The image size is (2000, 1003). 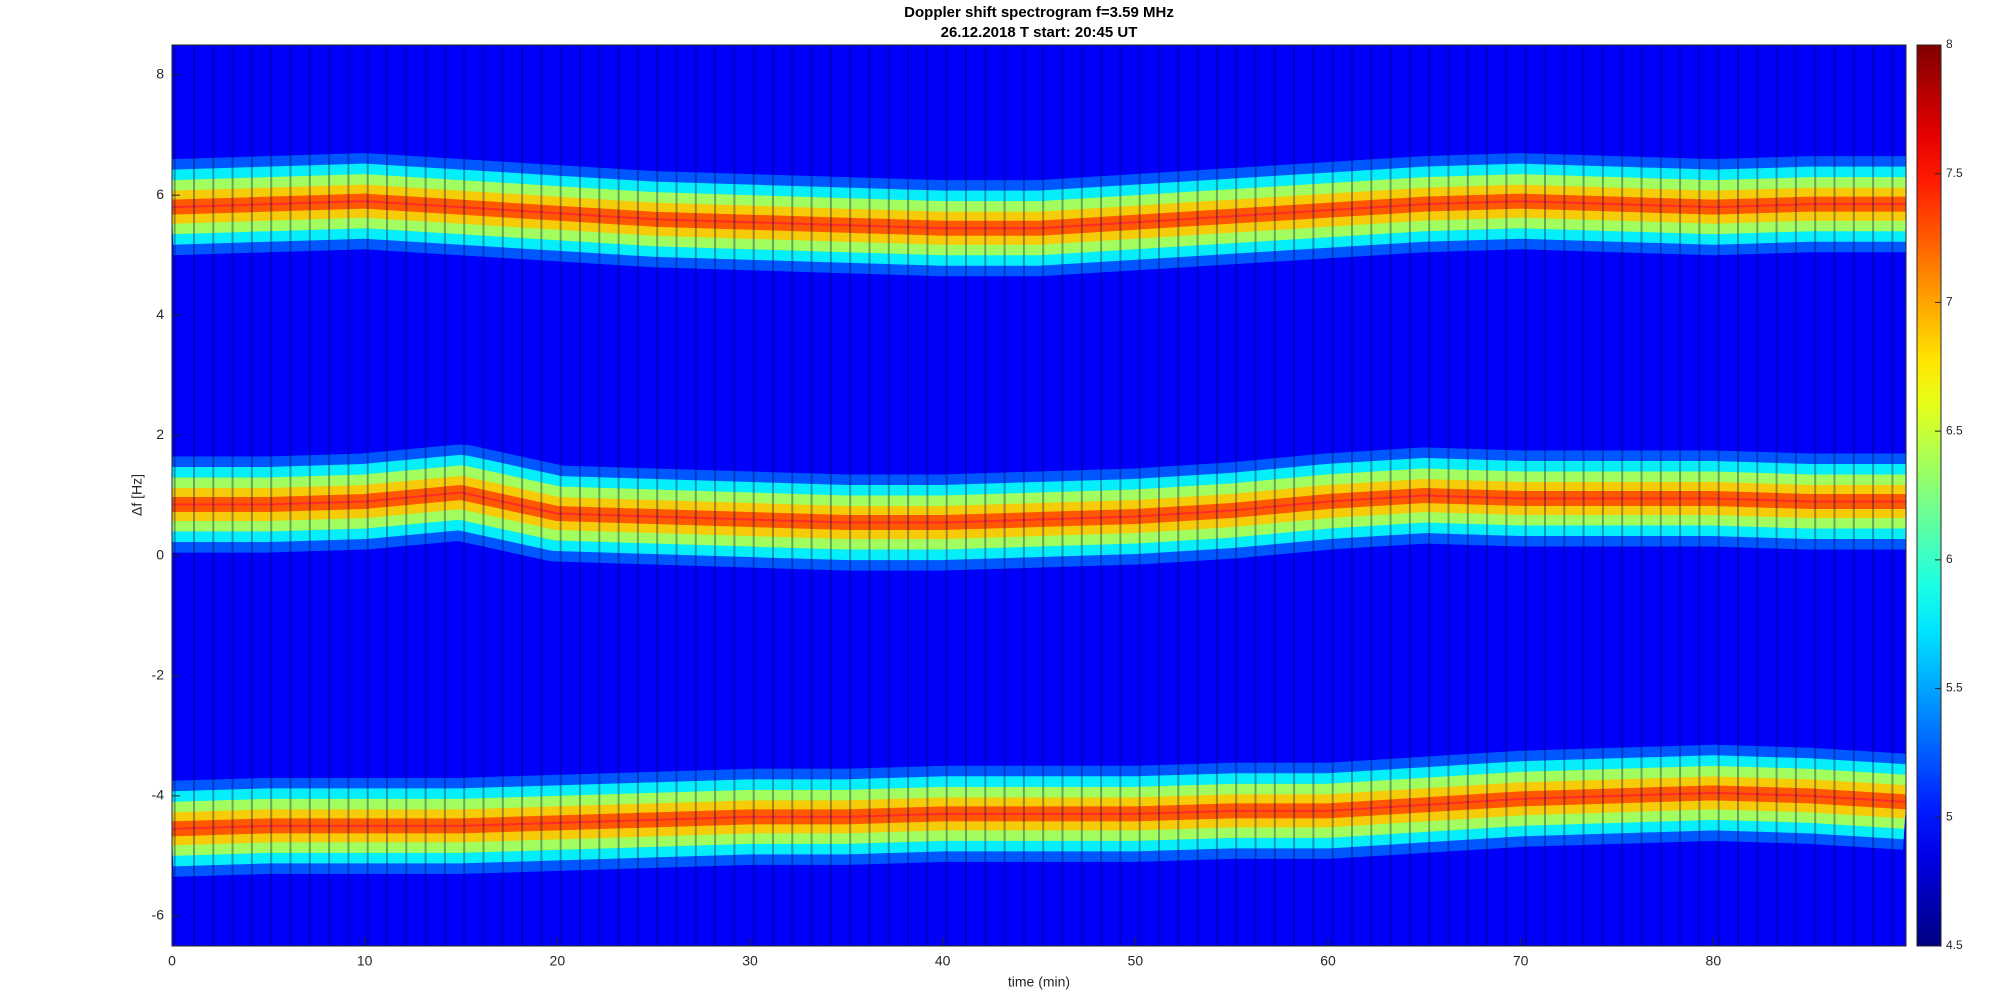 I want to click on x-tick-label: 60, so click(x=1328, y=961).